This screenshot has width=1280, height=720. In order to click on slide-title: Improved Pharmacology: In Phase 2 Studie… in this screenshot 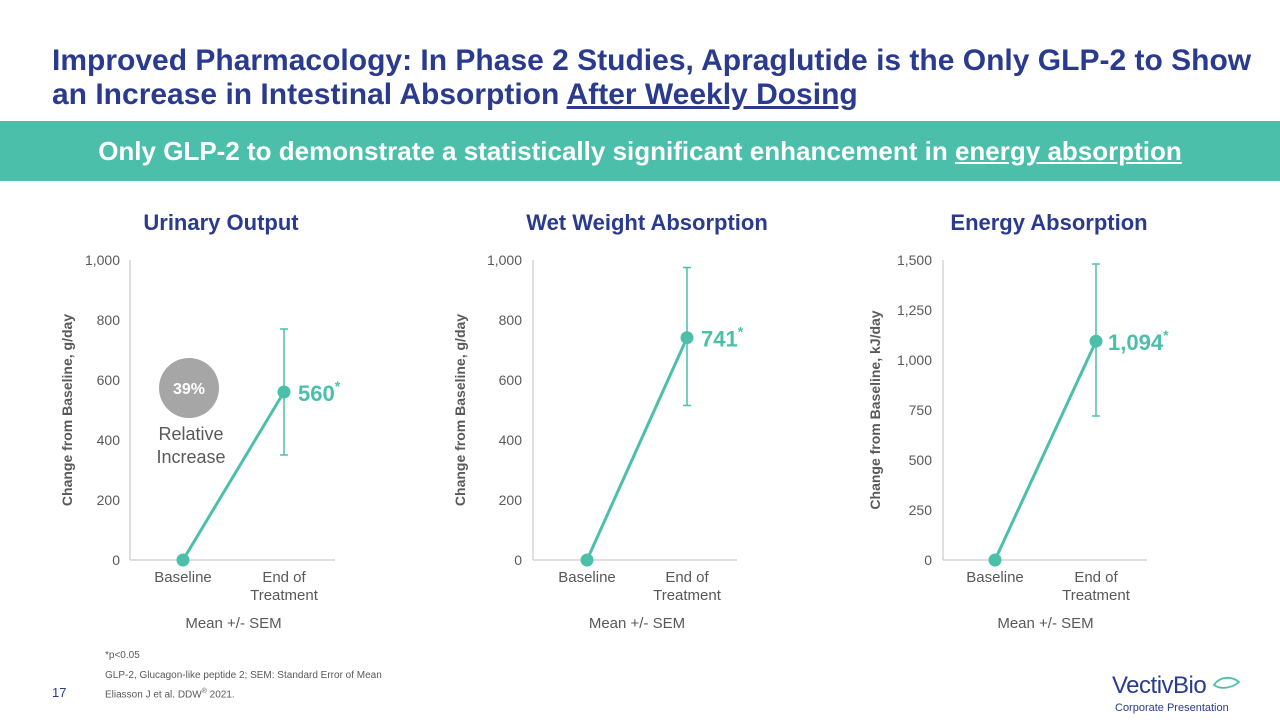, I will do `click(652, 78)`.